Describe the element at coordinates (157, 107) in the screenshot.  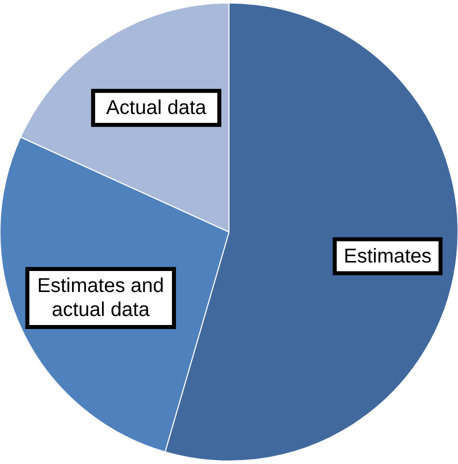
I see `slice-label: Actual data` at that location.